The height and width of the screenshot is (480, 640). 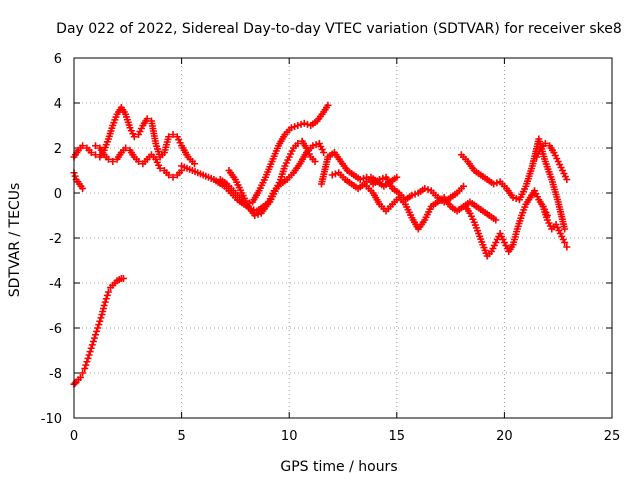 I want to click on series-arc-i, so click(x=364, y=180).